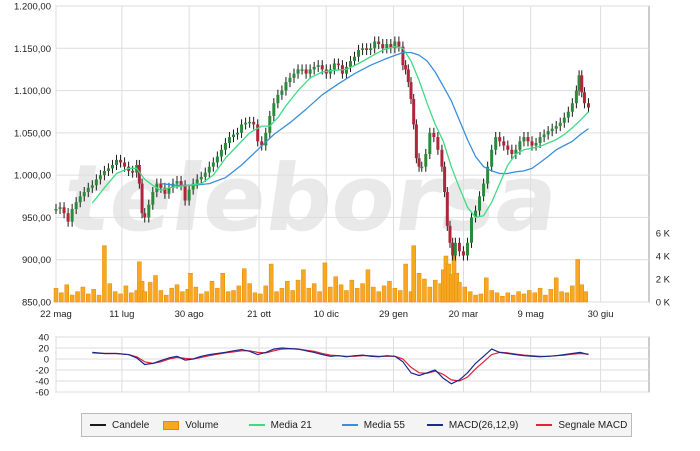  What do you see at coordinates (321, 274) in the screenshot?
I see `volume-layer` at bounding box center [321, 274].